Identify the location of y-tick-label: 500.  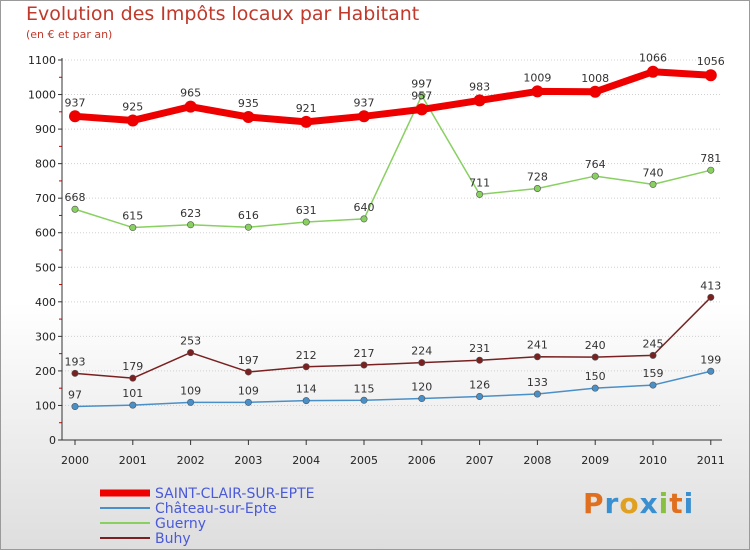
(45, 267).